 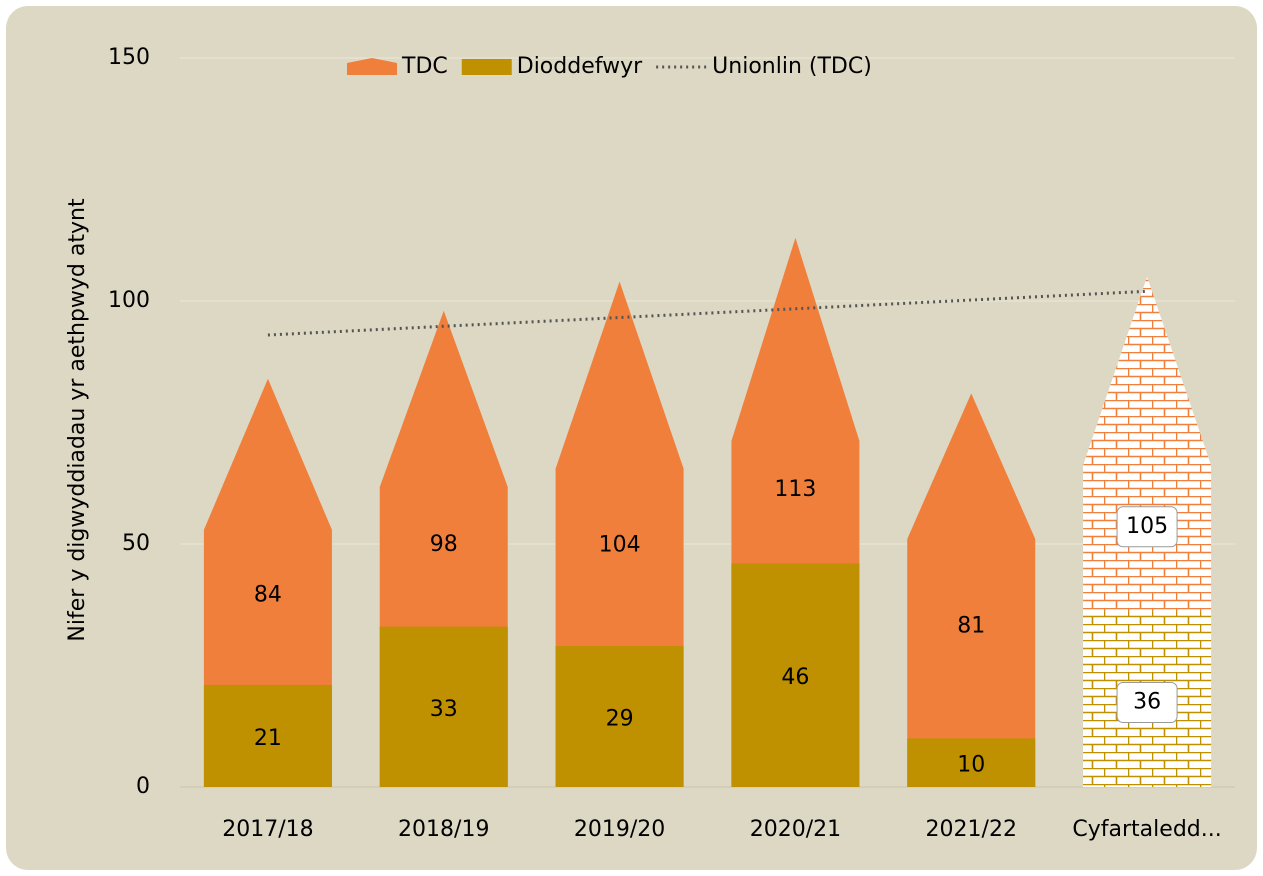 What do you see at coordinates (795, 829) in the screenshot?
I see `x-tick-label: 2020/21` at bounding box center [795, 829].